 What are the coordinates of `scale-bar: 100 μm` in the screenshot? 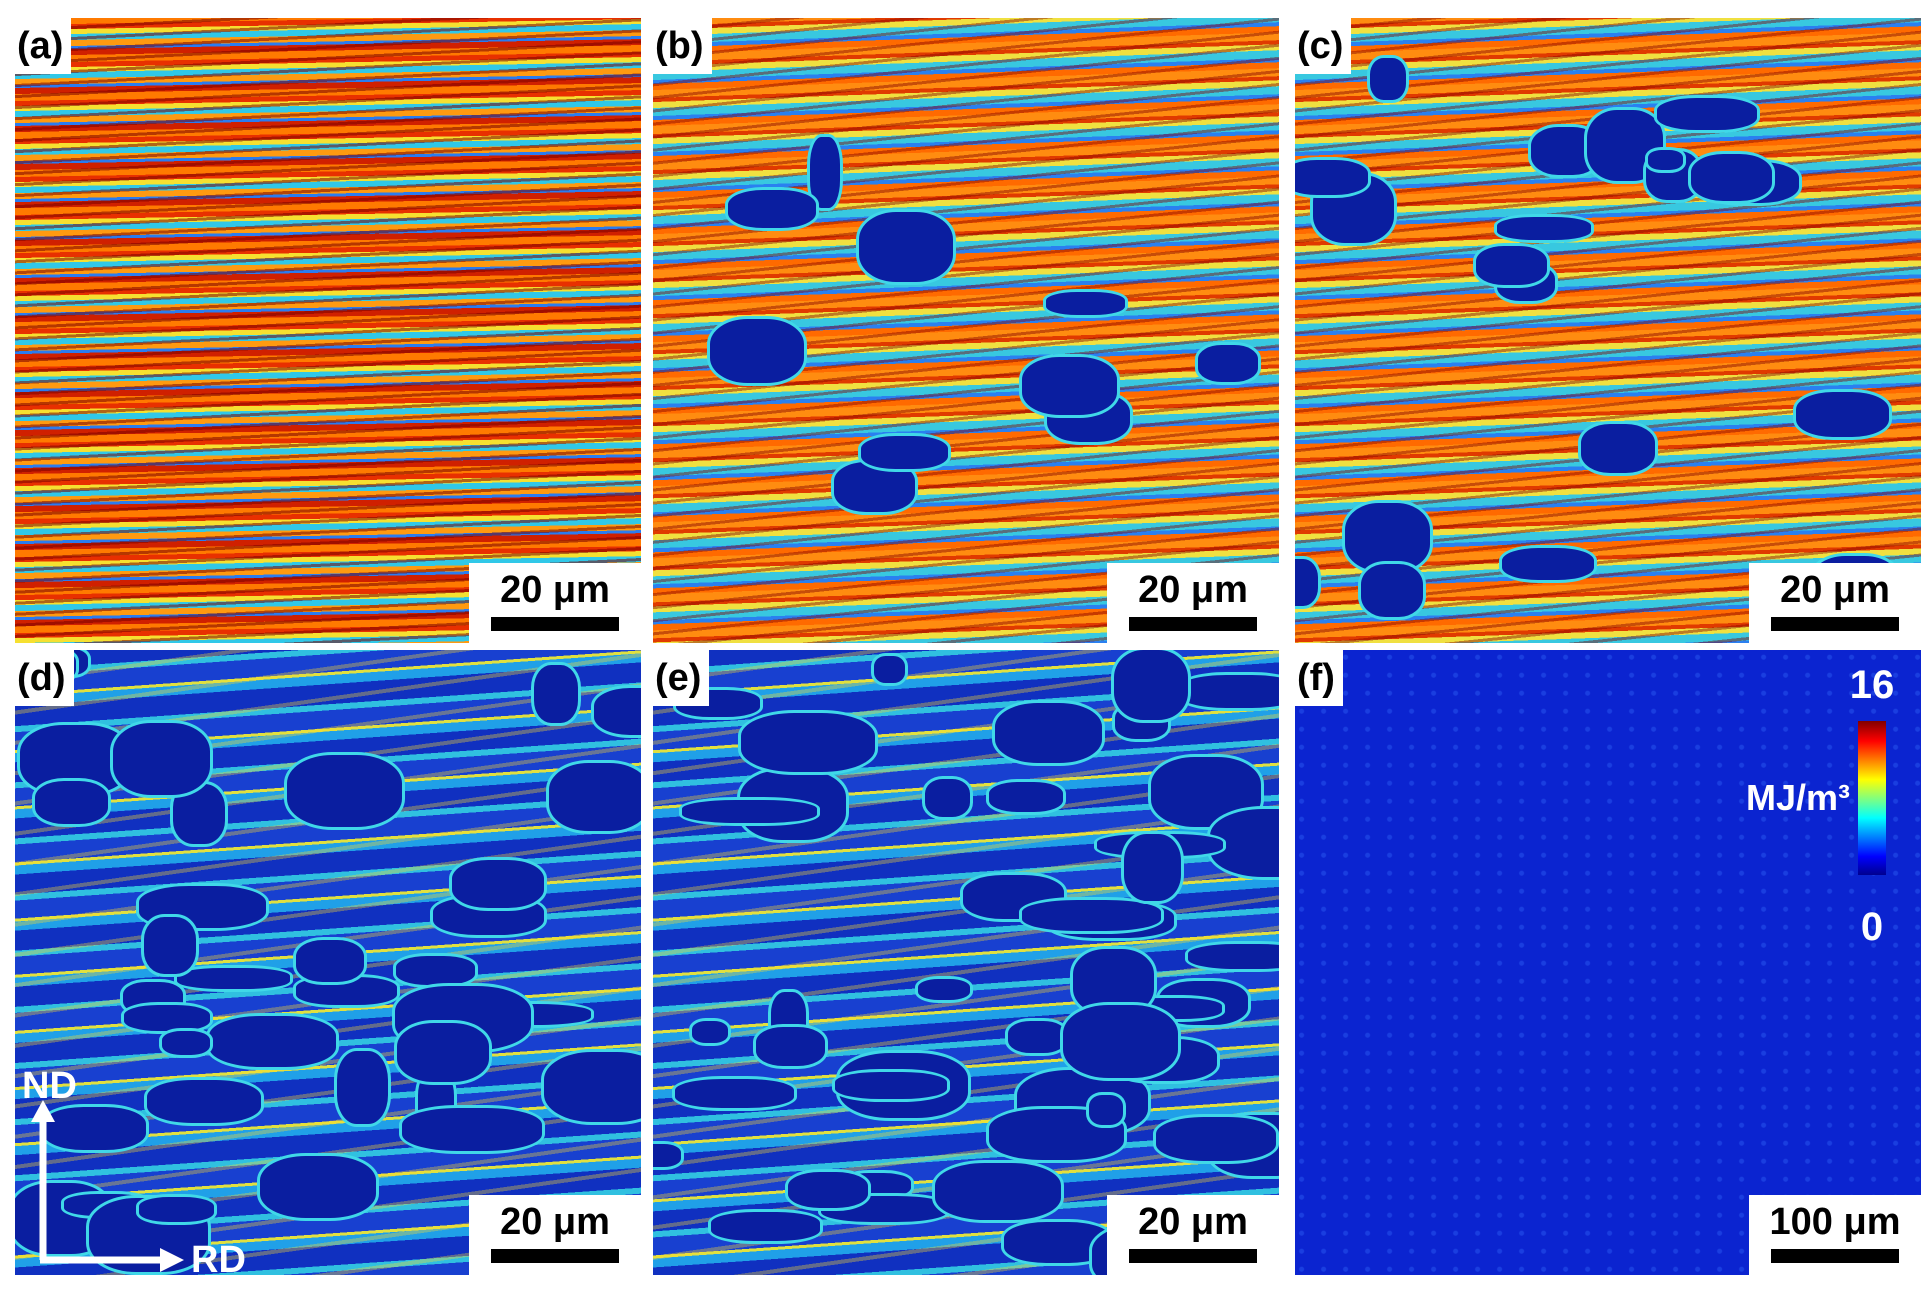 It's located at (1835, 1235).